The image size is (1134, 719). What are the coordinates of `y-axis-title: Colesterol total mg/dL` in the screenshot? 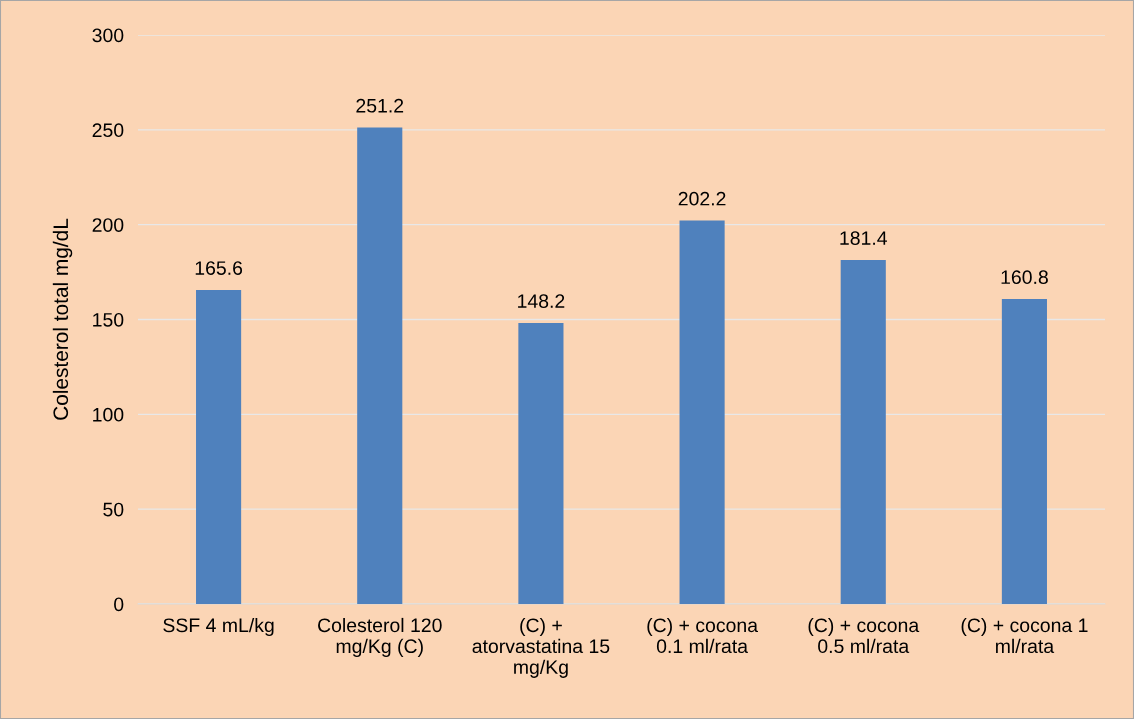 It's located at (62, 319).